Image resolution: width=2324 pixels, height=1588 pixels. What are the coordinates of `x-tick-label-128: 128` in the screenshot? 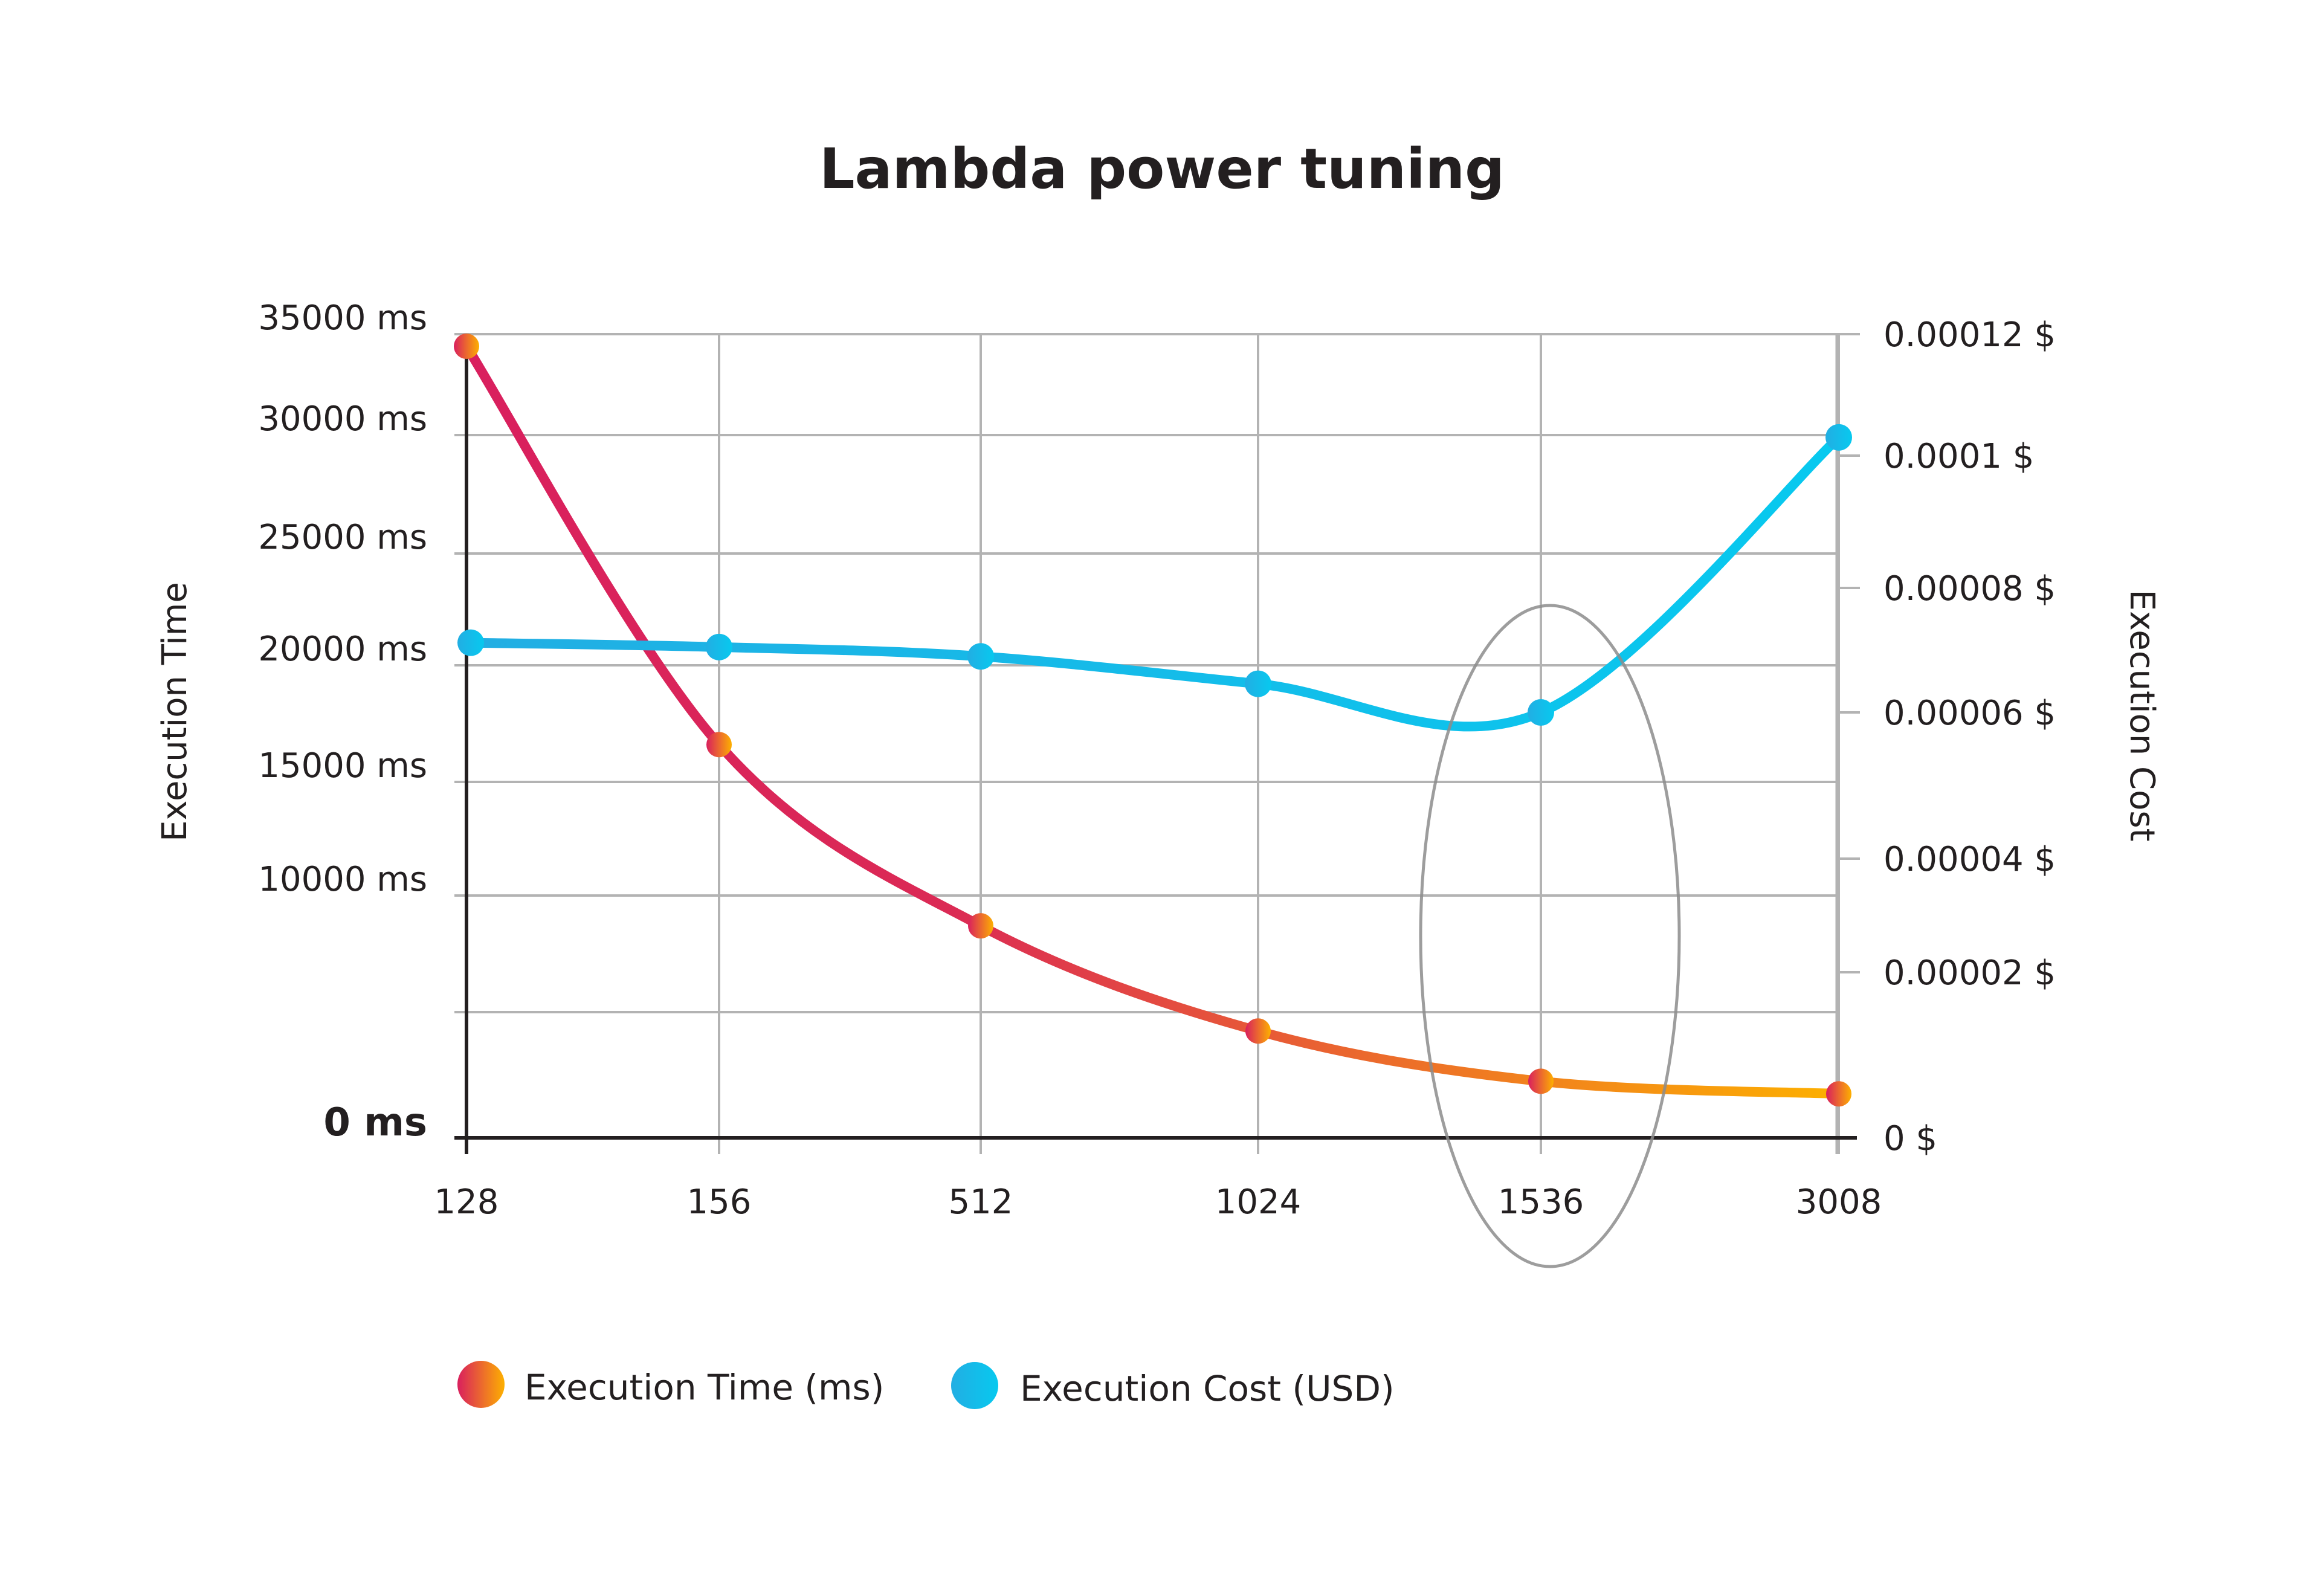 It's located at (466, 1203).